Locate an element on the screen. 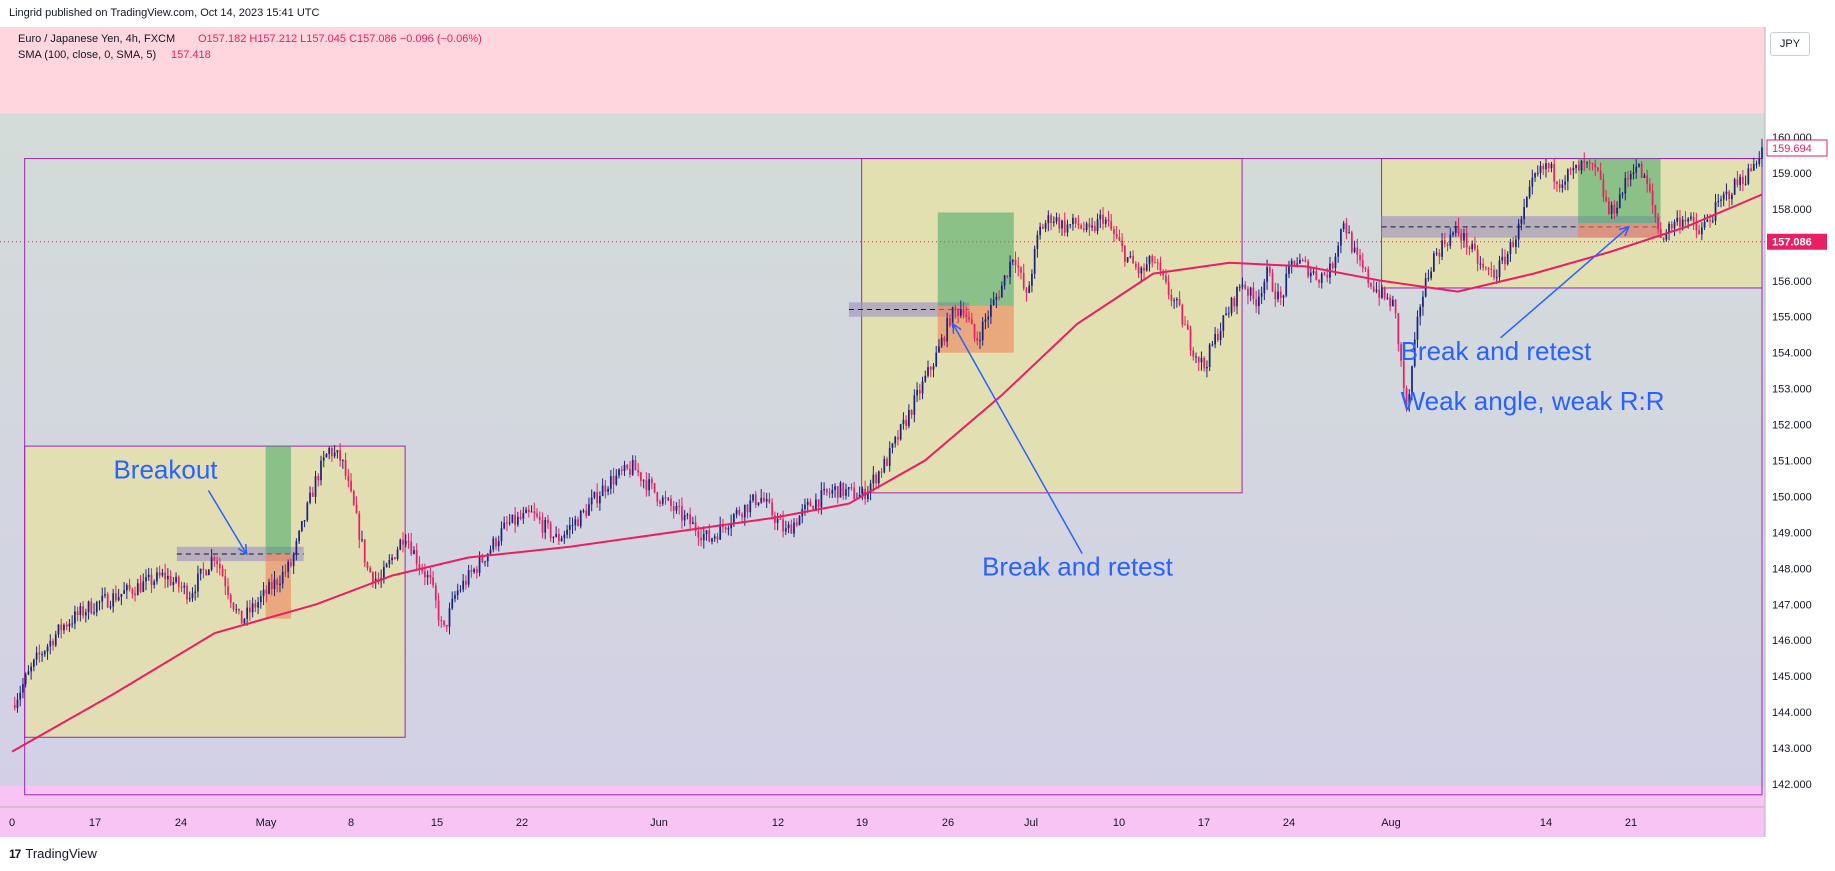 The image size is (1835, 871). currency-button: JPY is located at coordinates (1790, 44).